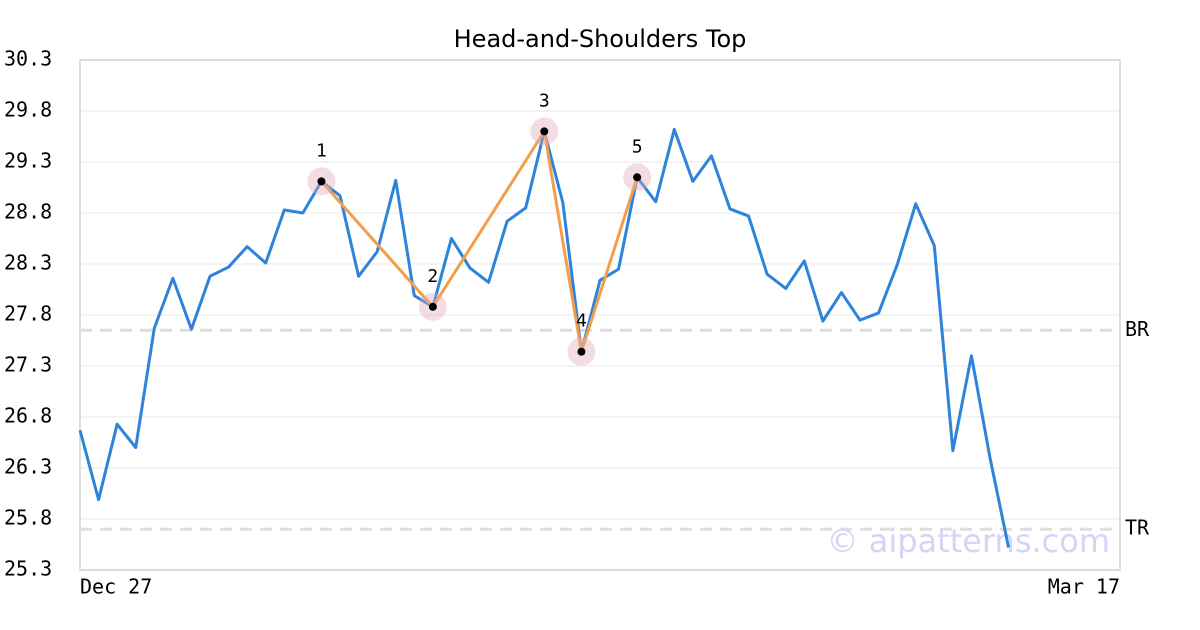  What do you see at coordinates (28, 467) in the screenshot?
I see `y-tick-label: 26.3` at bounding box center [28, 467].